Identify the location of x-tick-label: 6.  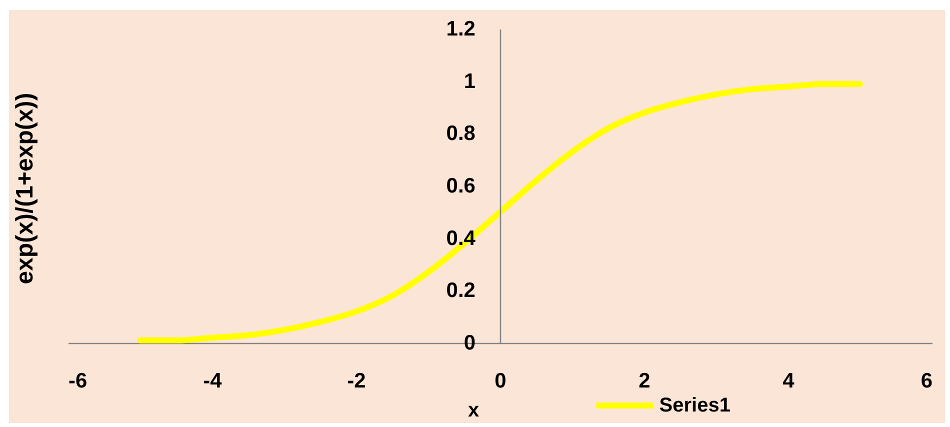
(926, 381).